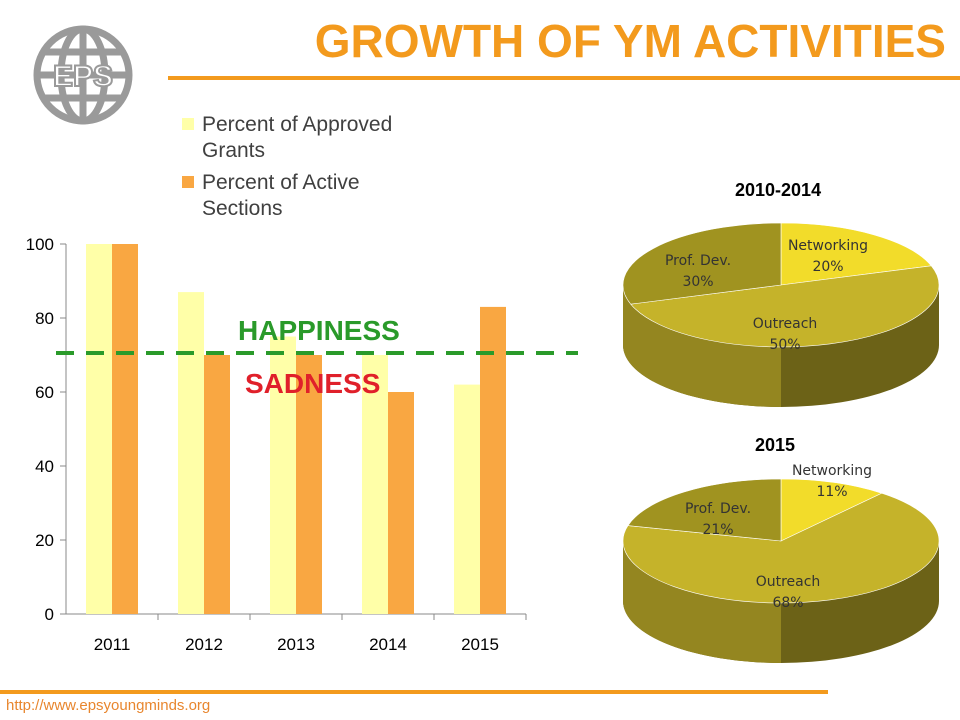  I want to click on y-tick-label: 60, so click(44, 392).